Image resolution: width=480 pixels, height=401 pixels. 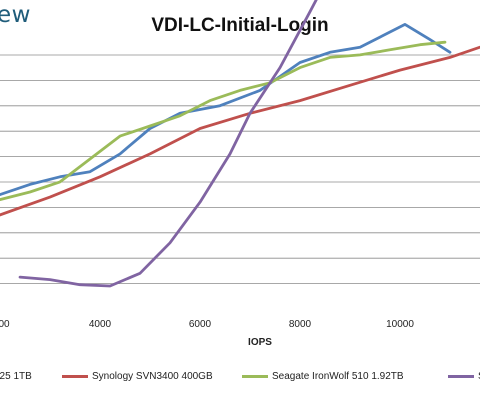 I want to click on legend-item: Synology SVN3400 400GB, so click(x=137, y=376).